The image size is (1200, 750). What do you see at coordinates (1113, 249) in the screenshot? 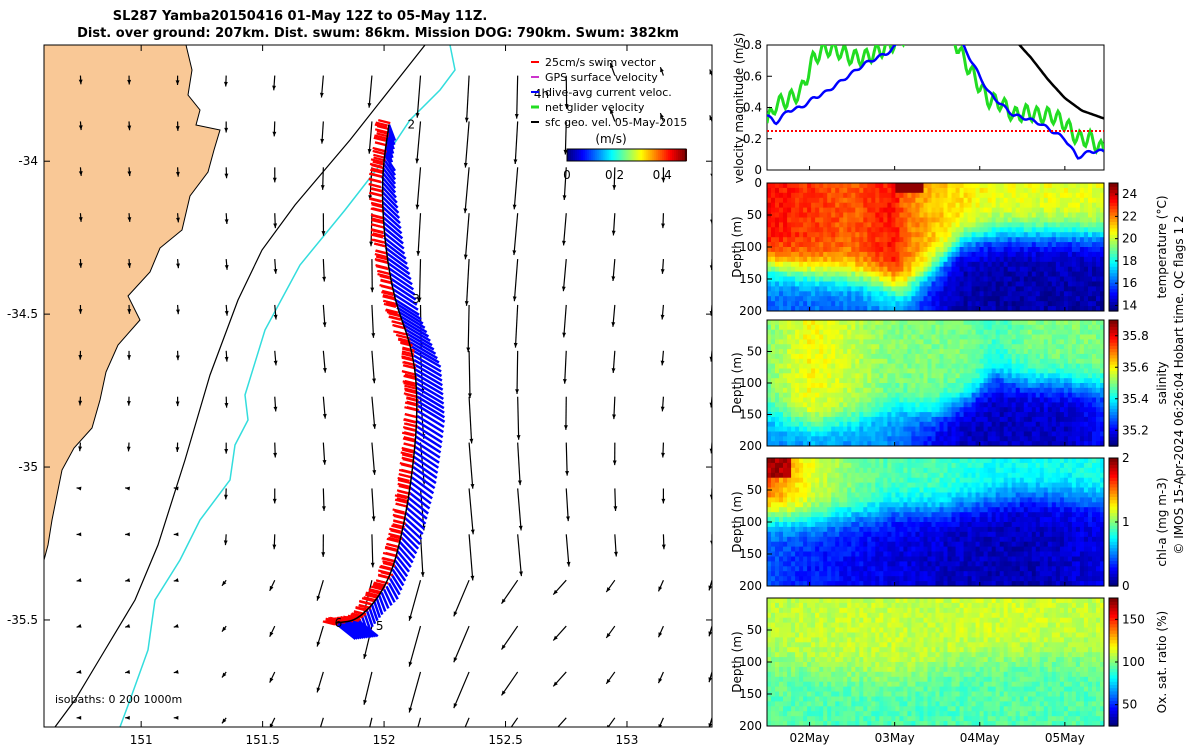
I see `section-colorbar-cell` at bounding box center [1113, 249].